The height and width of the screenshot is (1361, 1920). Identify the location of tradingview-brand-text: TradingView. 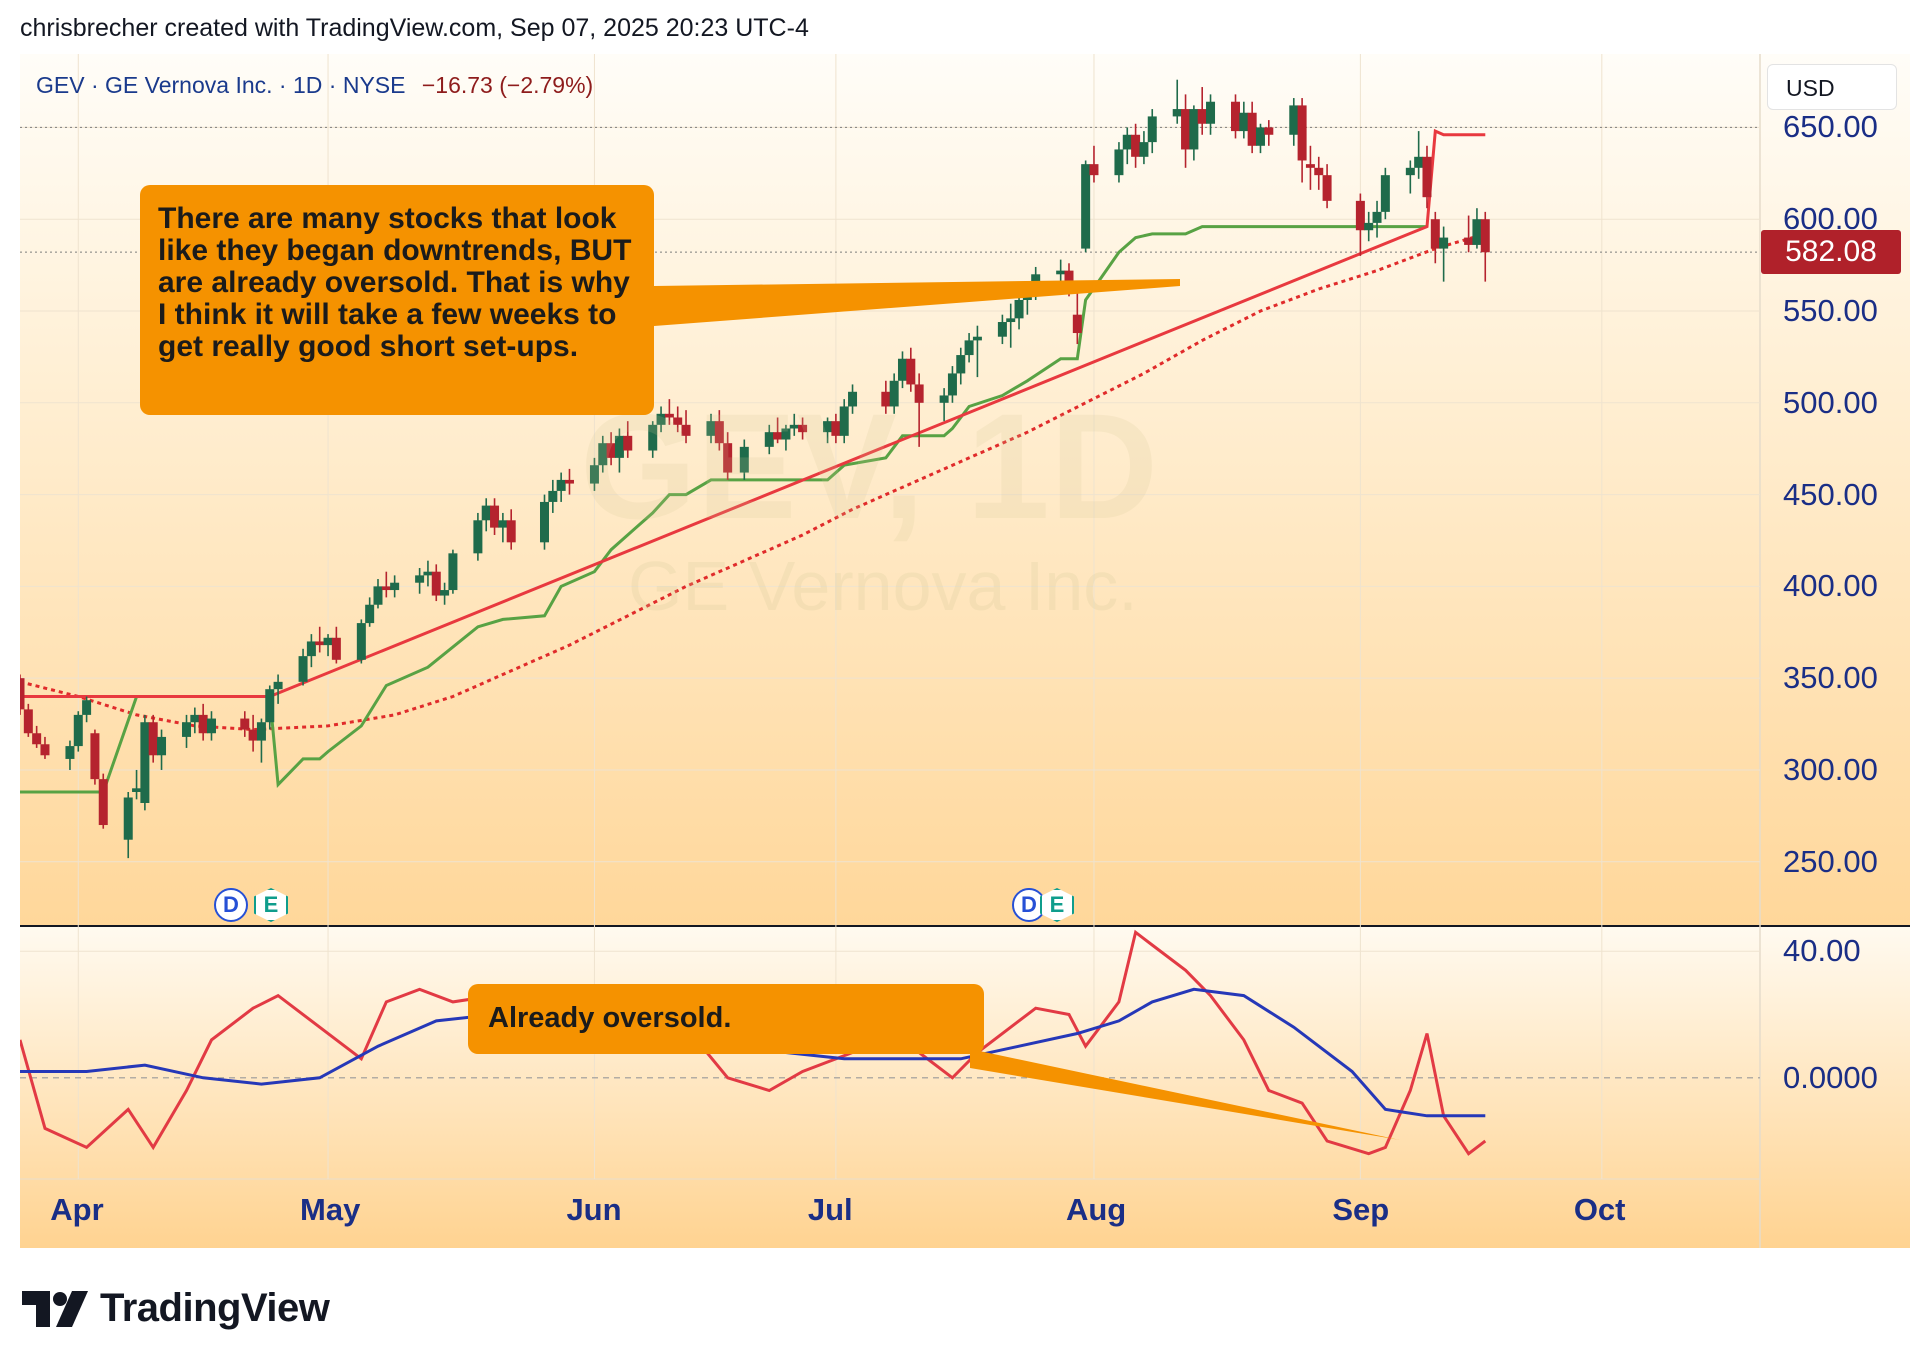
(215, 1308).